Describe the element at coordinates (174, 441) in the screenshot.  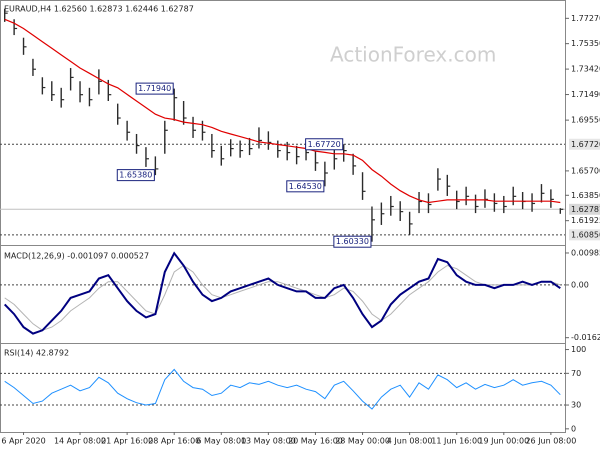
I see `x-tick-label: 28 Apr 16:00` at that location.